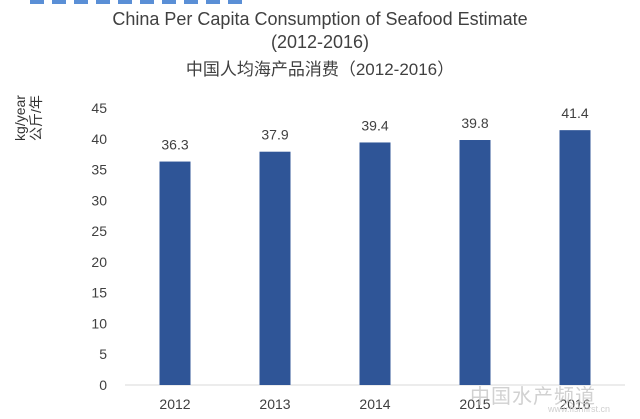 The height and width of the screenshot is (419, 640). I want to click on watermark-url: www.fishfirst.cn, so click(579, 409).